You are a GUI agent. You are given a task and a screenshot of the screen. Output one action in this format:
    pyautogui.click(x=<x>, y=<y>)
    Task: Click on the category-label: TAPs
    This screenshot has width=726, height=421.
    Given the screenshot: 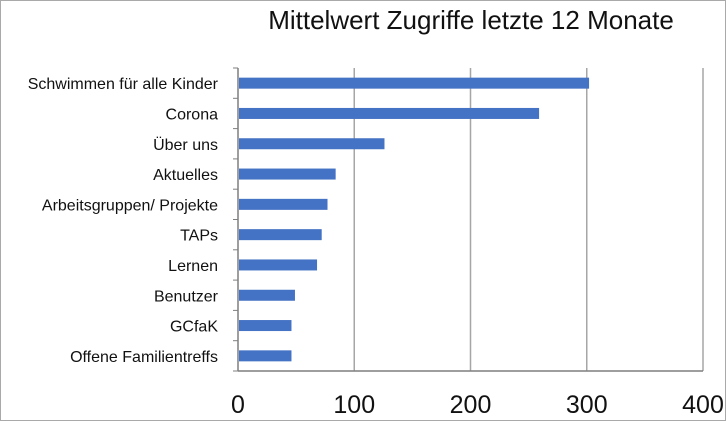 What is the action you would take?
    pyautogui.click(x=199, y=236)
    